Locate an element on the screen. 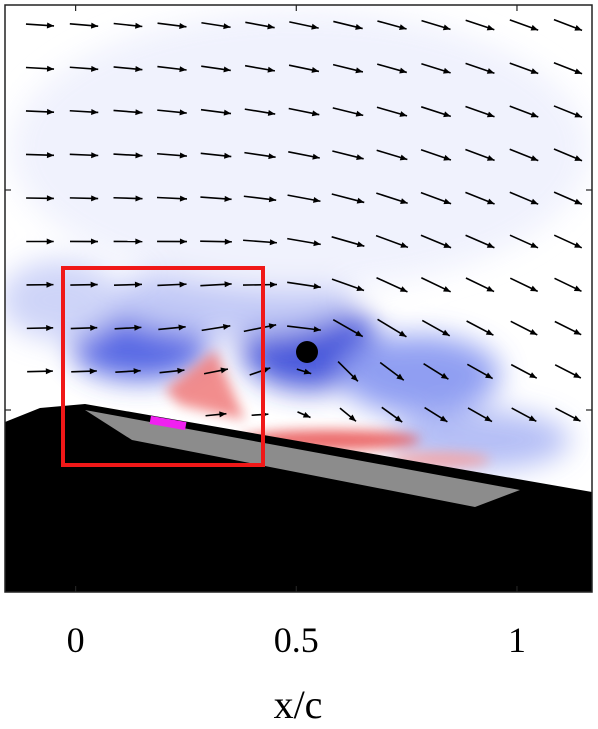  x-tick-label: 0 is located at coordinates (76, 640).